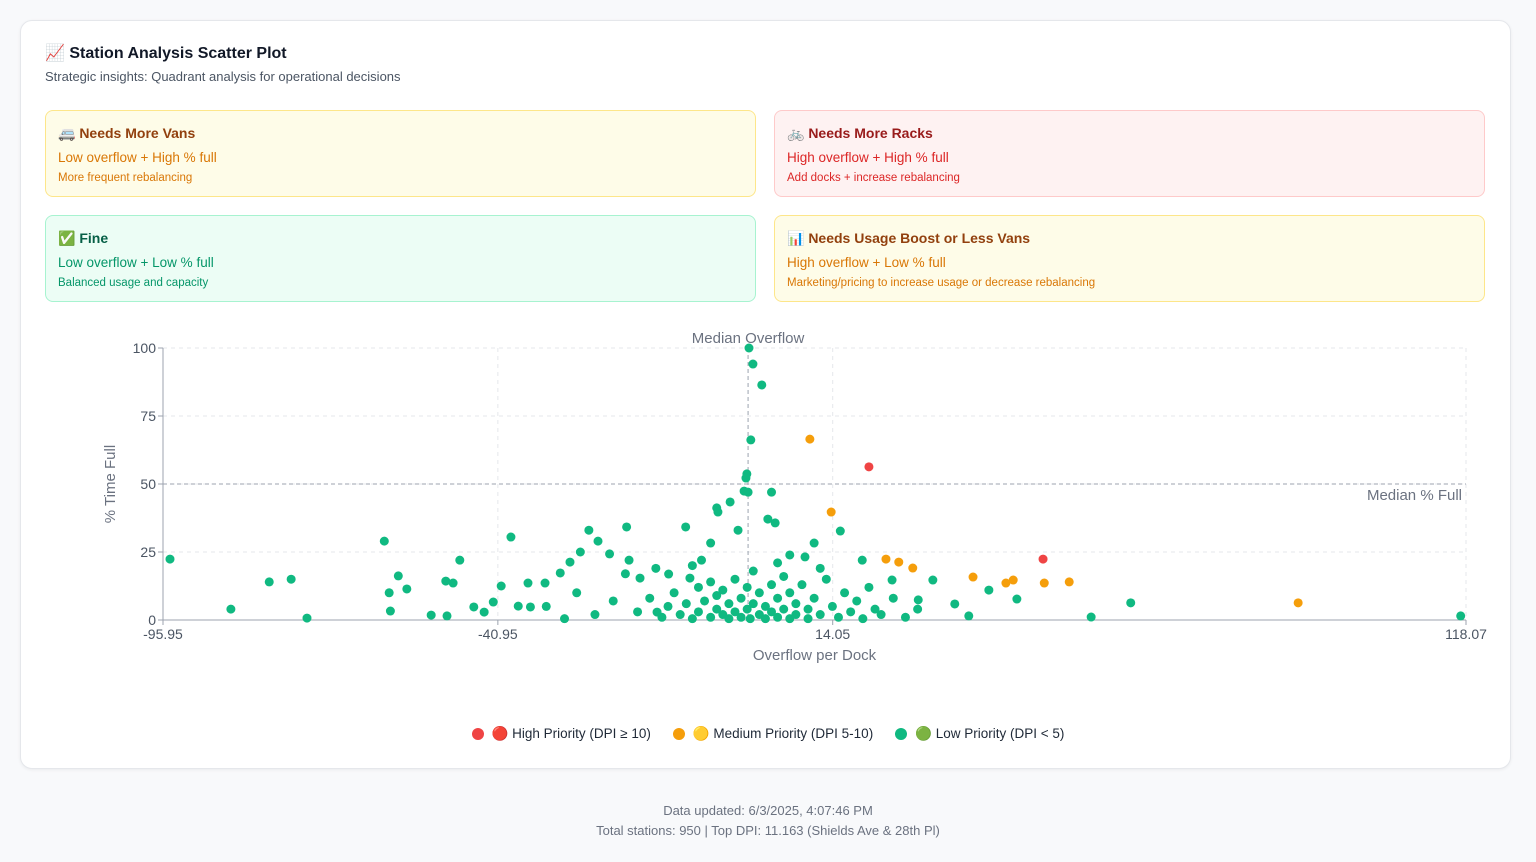 The width and height of the screenshot is (1536, 862). I want to click on title: 📈 Station Analysis Scatter Plot, so click(166, 53).